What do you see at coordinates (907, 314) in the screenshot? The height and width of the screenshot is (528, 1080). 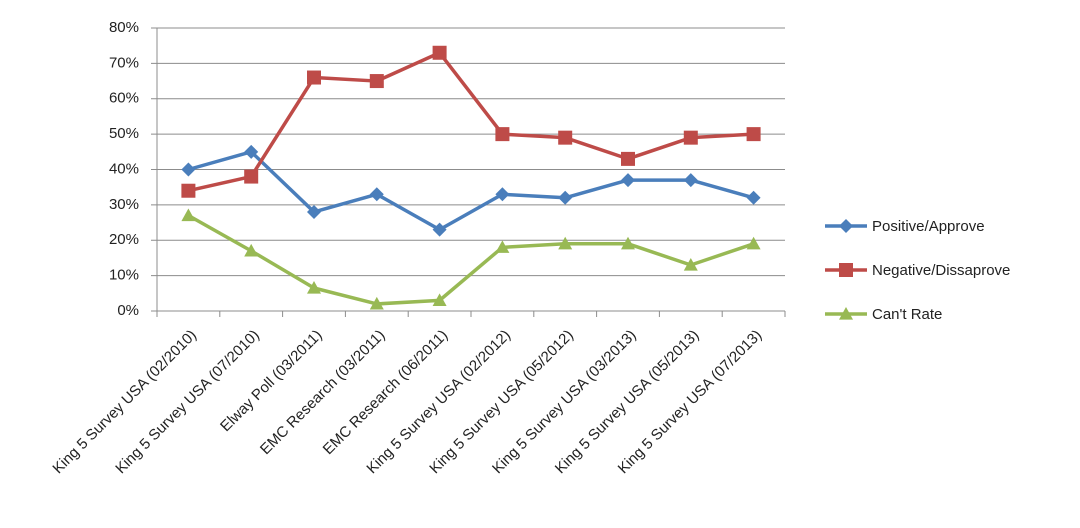 I see `legend-label: Can't Rate` at bounding box center [907, 314].